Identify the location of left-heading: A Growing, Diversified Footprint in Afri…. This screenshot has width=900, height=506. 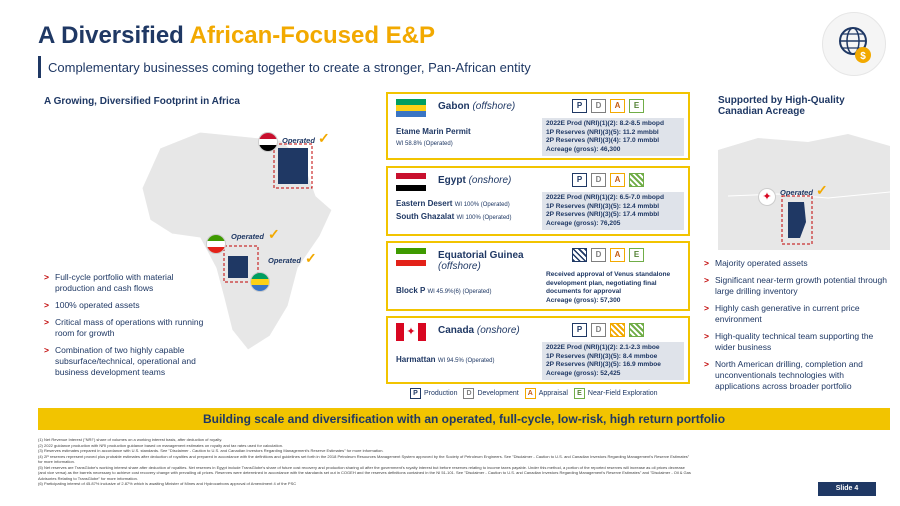
(142, 101).